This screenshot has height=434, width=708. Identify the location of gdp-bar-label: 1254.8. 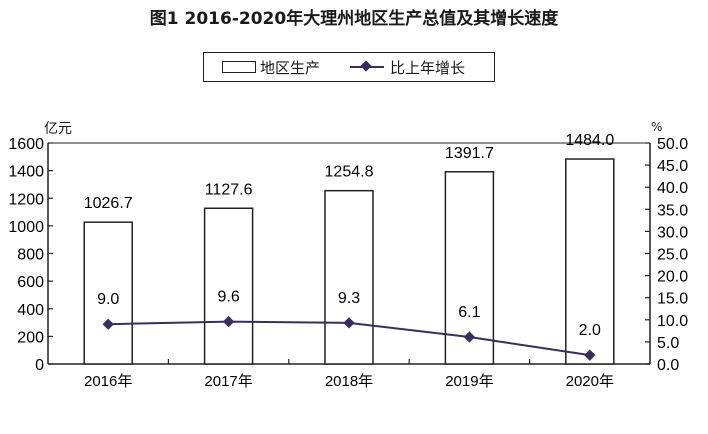
(349, 172).